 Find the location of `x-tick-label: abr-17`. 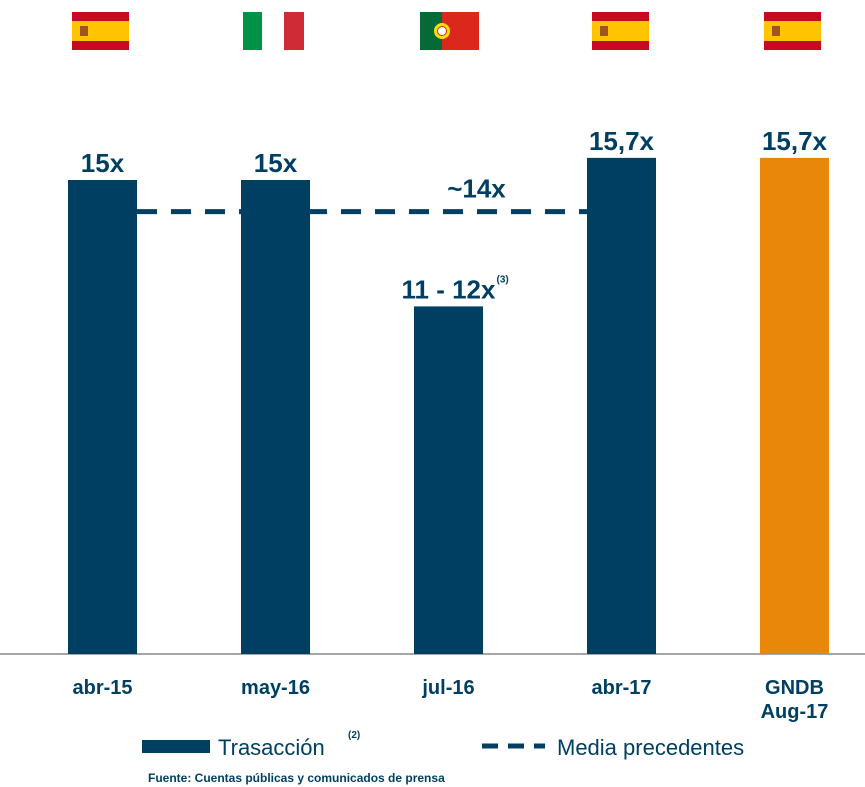

x-tick-label: abr-17 is located at coordinates (621, 688).